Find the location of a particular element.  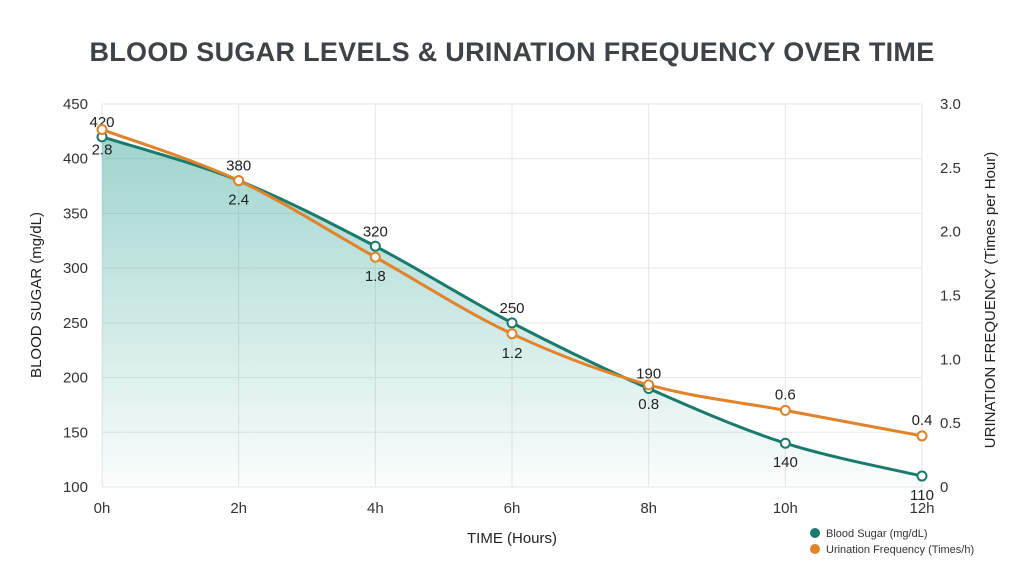

data-label-urination: 0.6 is located at coordinates (785, 394).